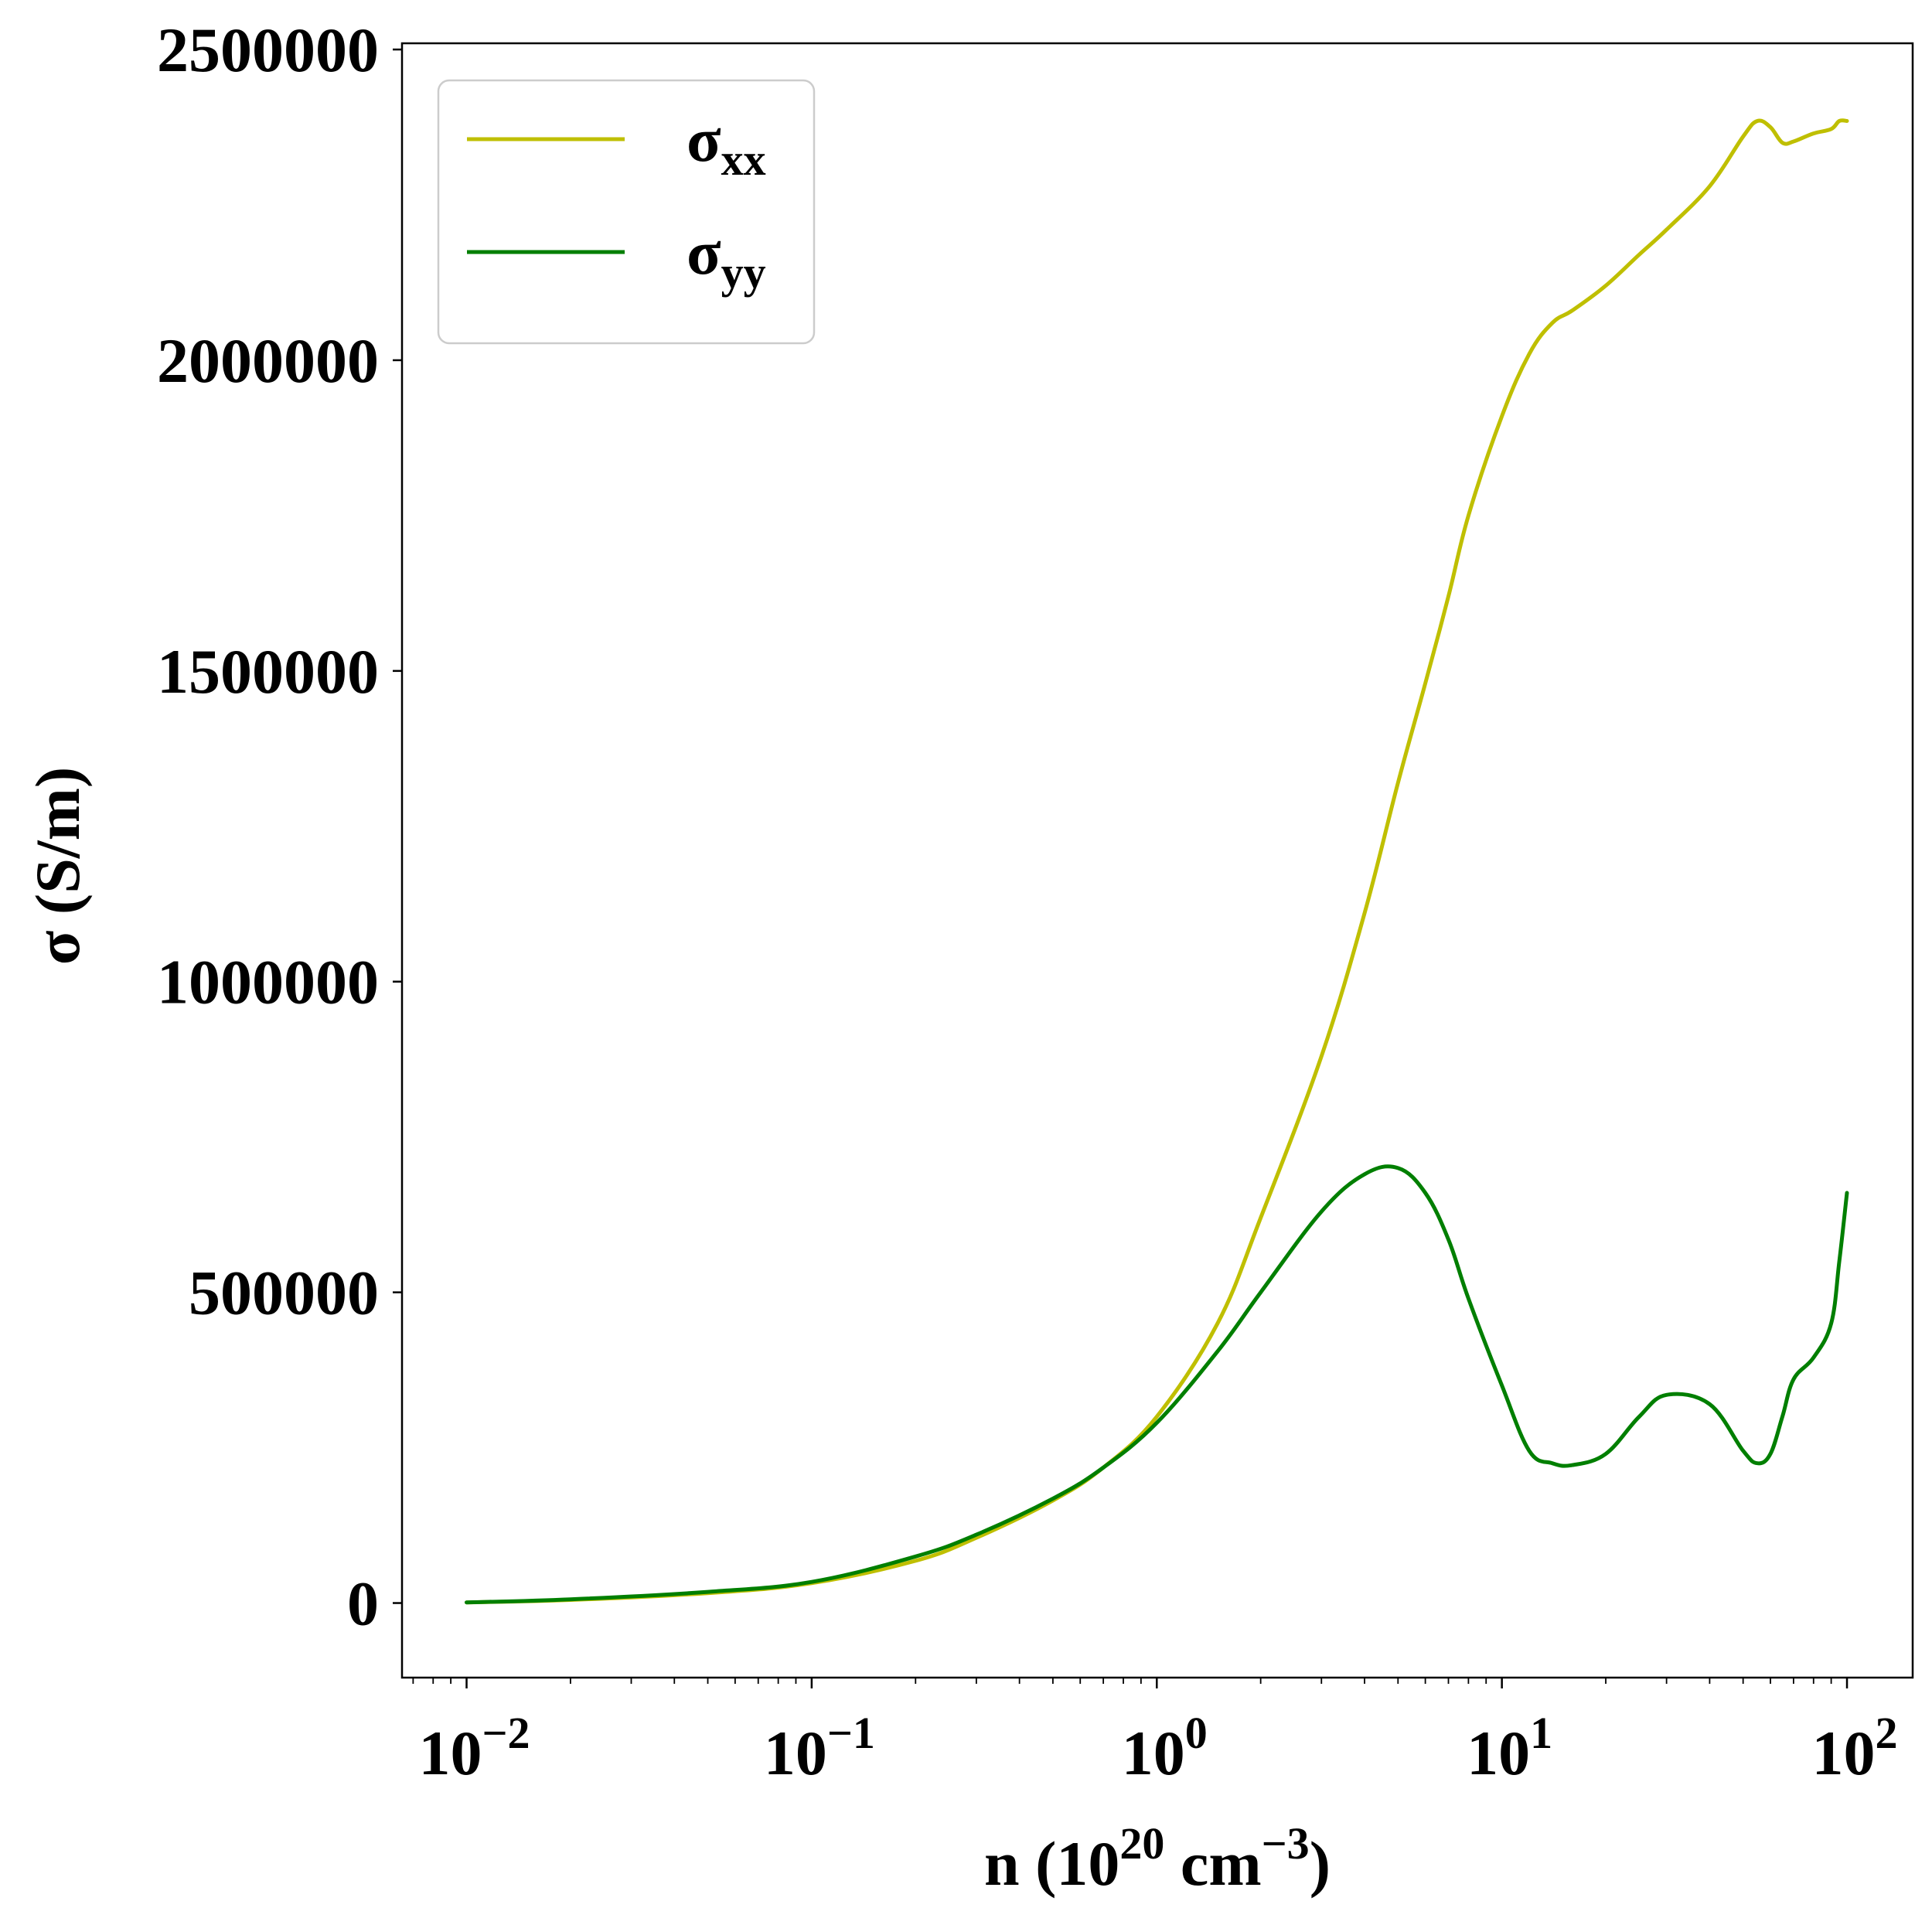 This screenshot has width=1932, height=1925. What do you see at coordinates (1212, 1863) in the screenshot?
I see `x-axis-label-mid: cm` at bounding box center [1212, 1863].